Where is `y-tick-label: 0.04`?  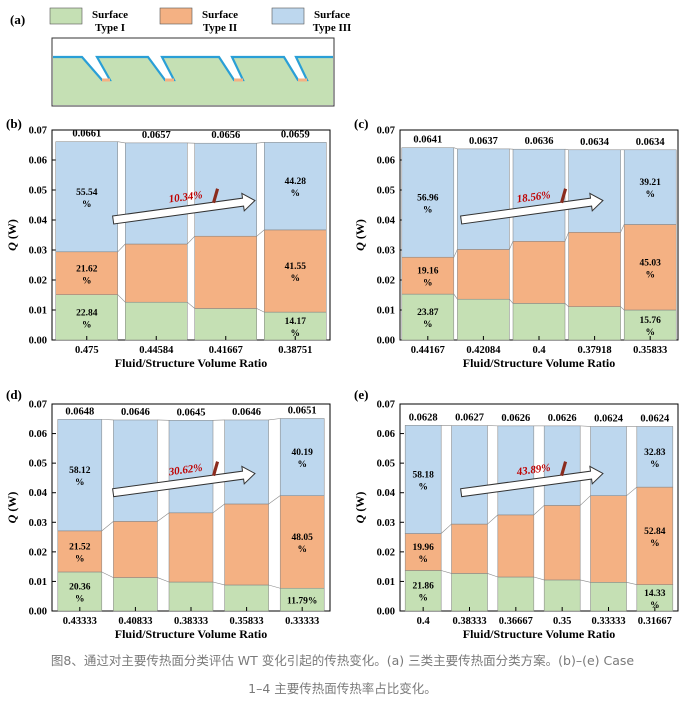
y-tick-label: 0.04 is located at coordinates (386, 493).